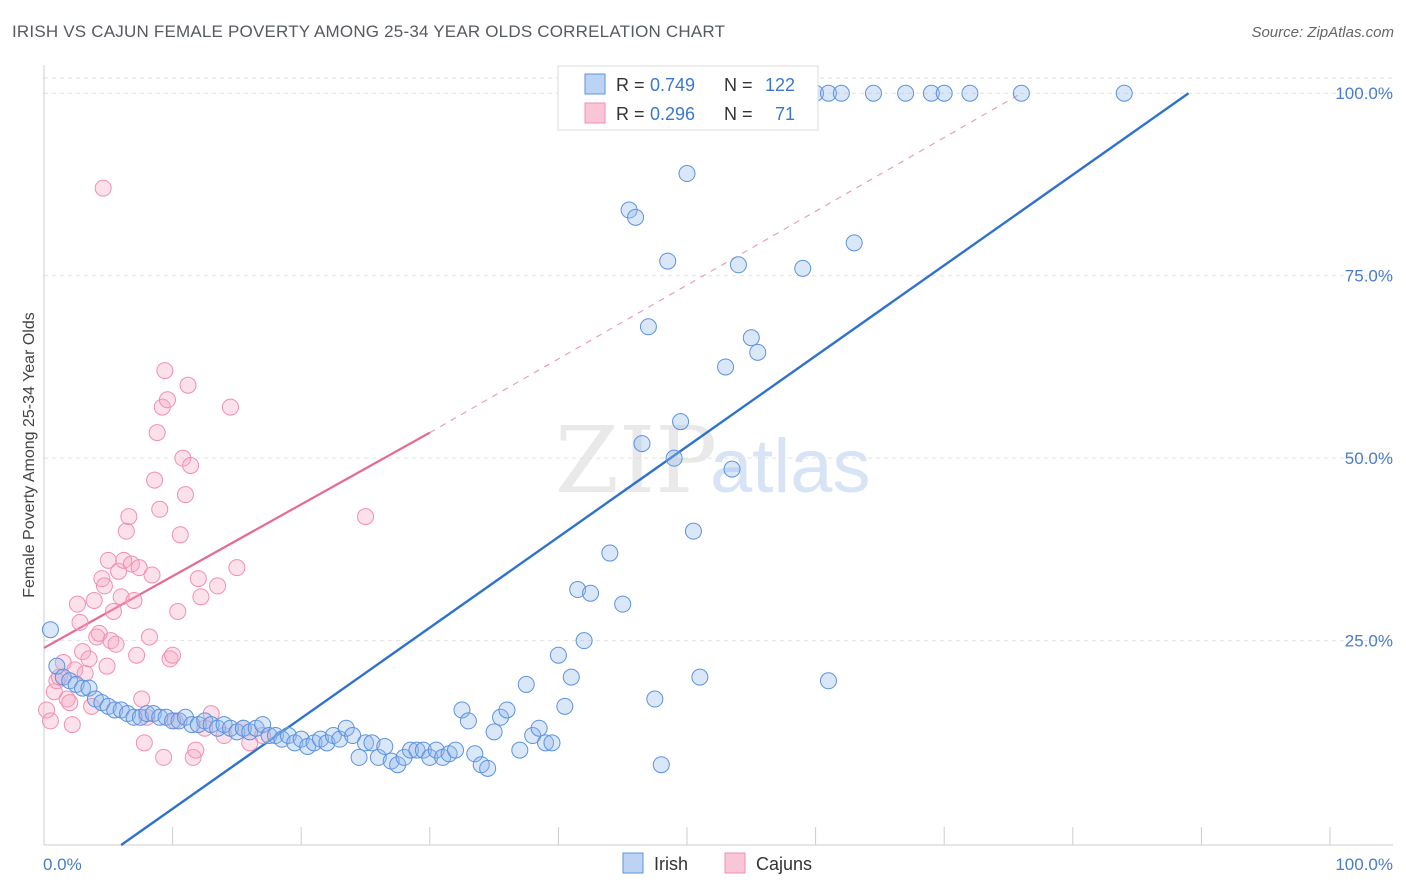 This screenshot has height=892, width=1406. What do you see at coordinates (636, 460) in the screenshot?
I see `watermark-zip: ZIP` at bounding box center [636, 460].